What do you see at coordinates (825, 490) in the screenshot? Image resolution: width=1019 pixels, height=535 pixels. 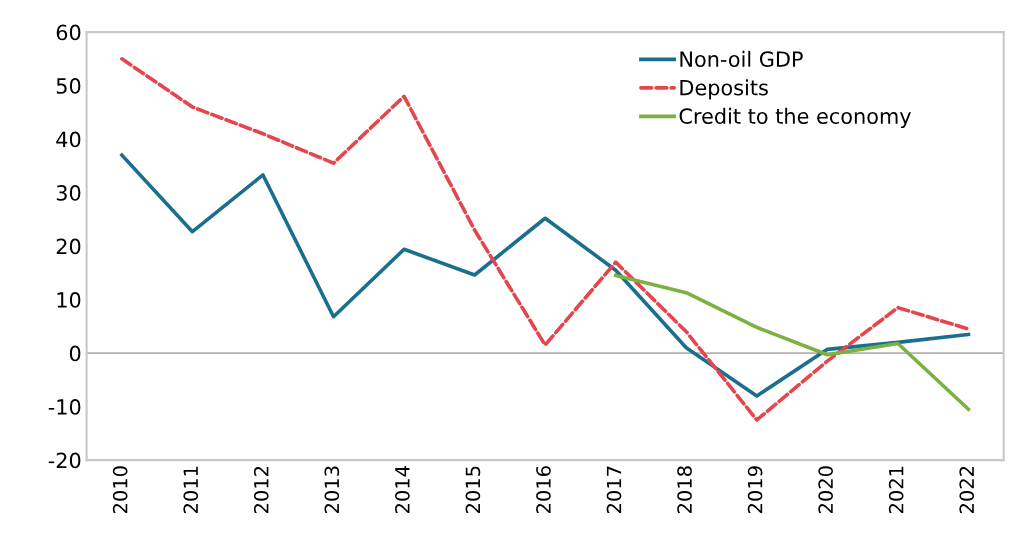 I see `x-tick-label: 2020` at bounding box center [825, 490].